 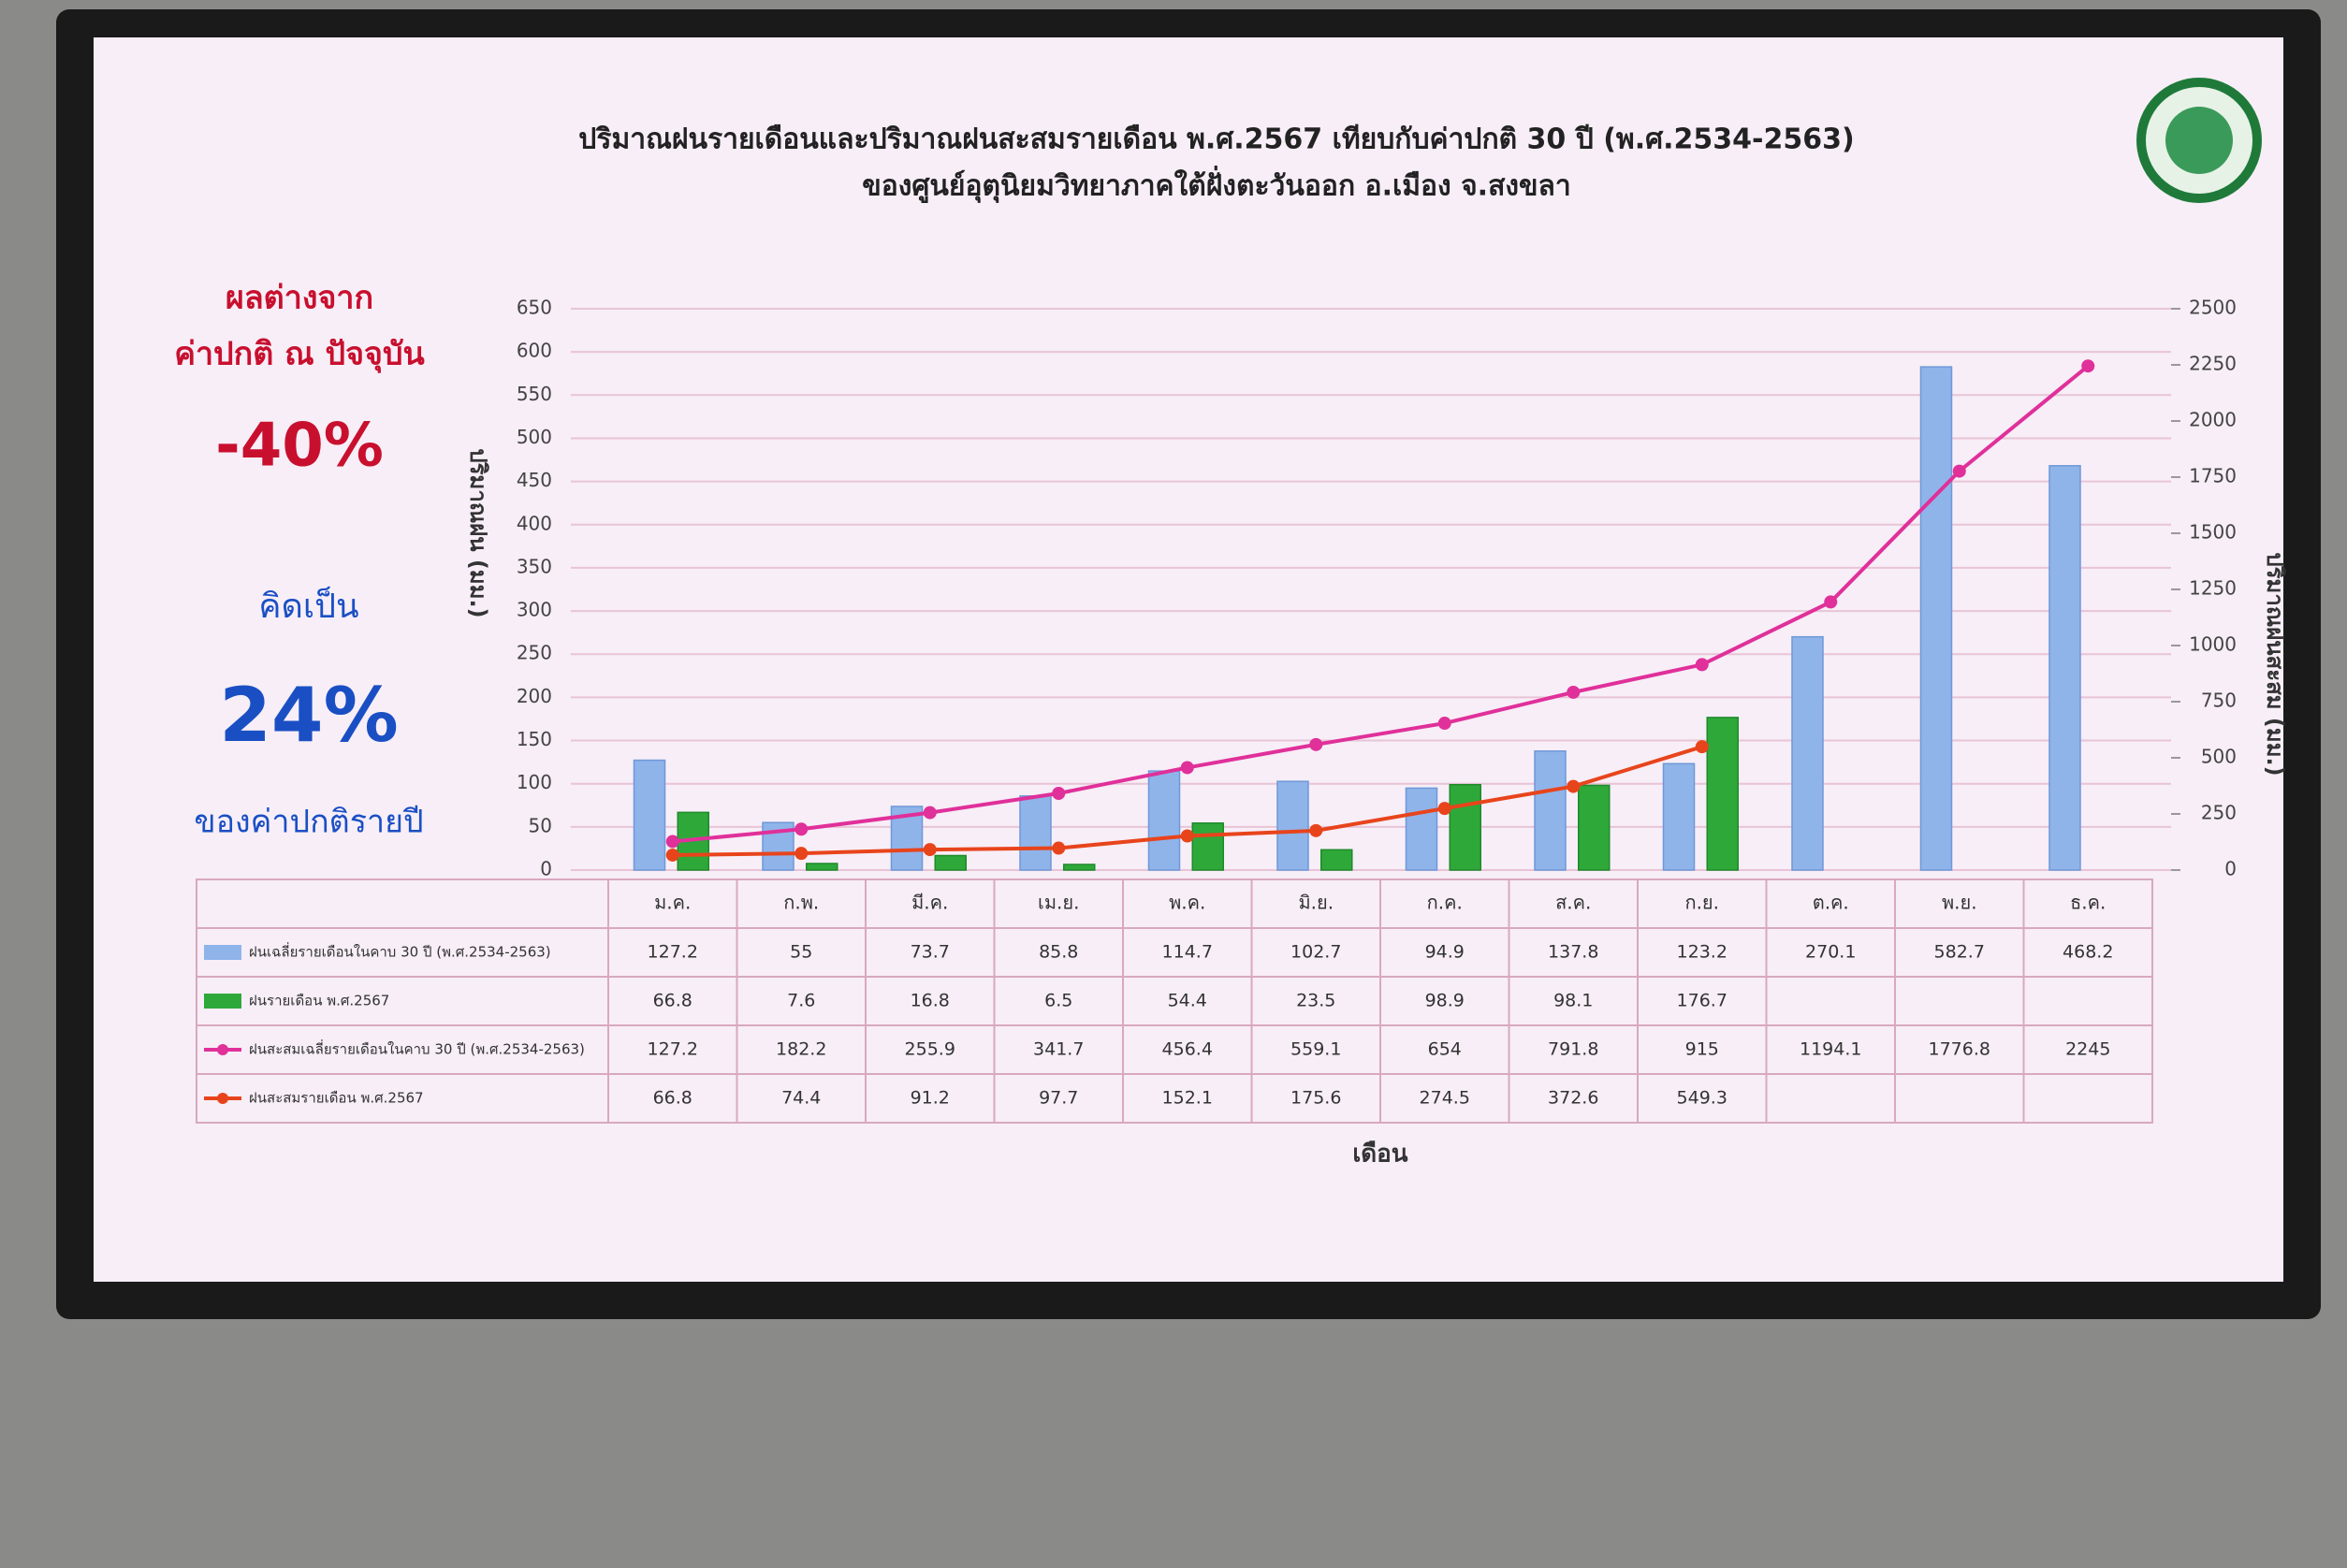 What do you see at coordinates (2230, 869) in the screenshot?
I see `y2-tick-label: 0` at bounding box center [2230, 869].